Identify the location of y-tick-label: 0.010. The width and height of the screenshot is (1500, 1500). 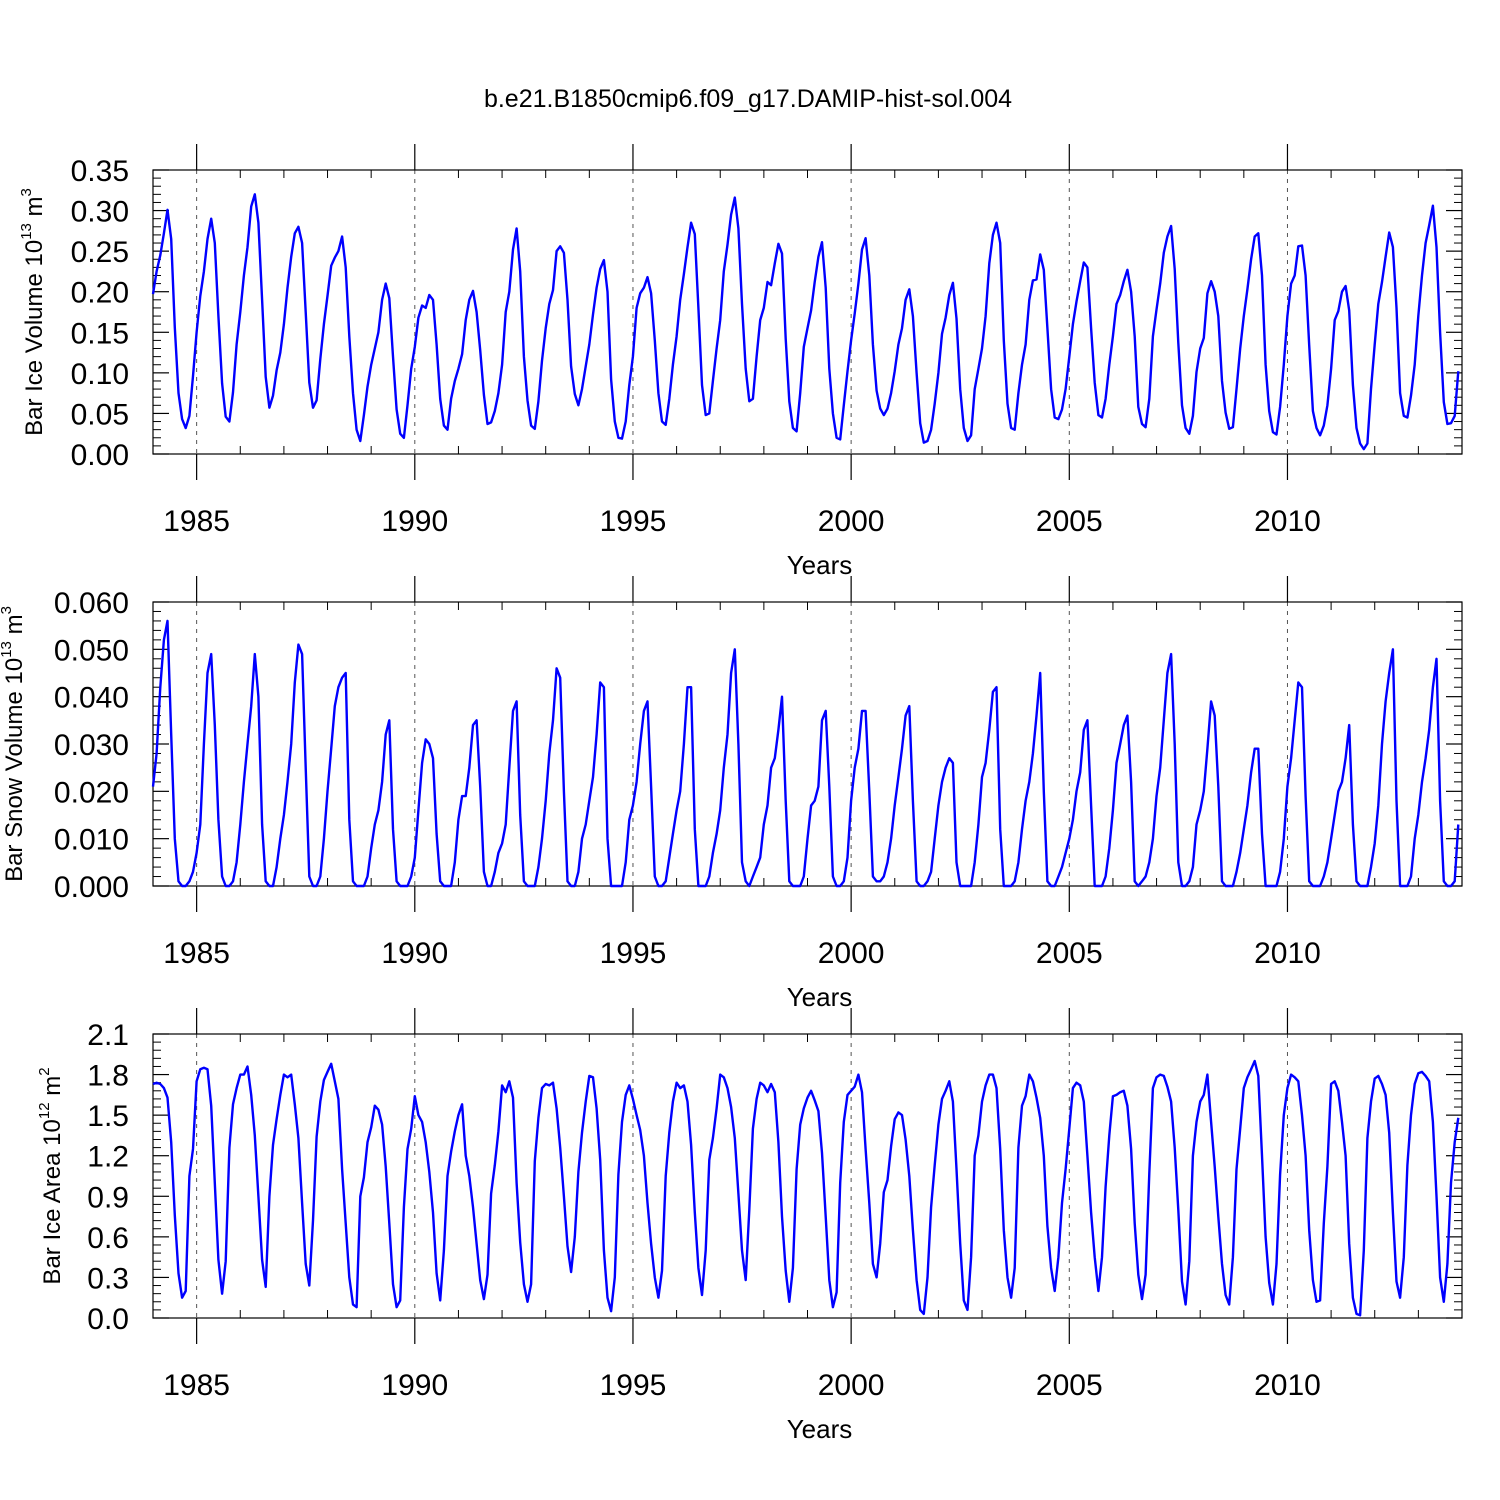
(91, 840).